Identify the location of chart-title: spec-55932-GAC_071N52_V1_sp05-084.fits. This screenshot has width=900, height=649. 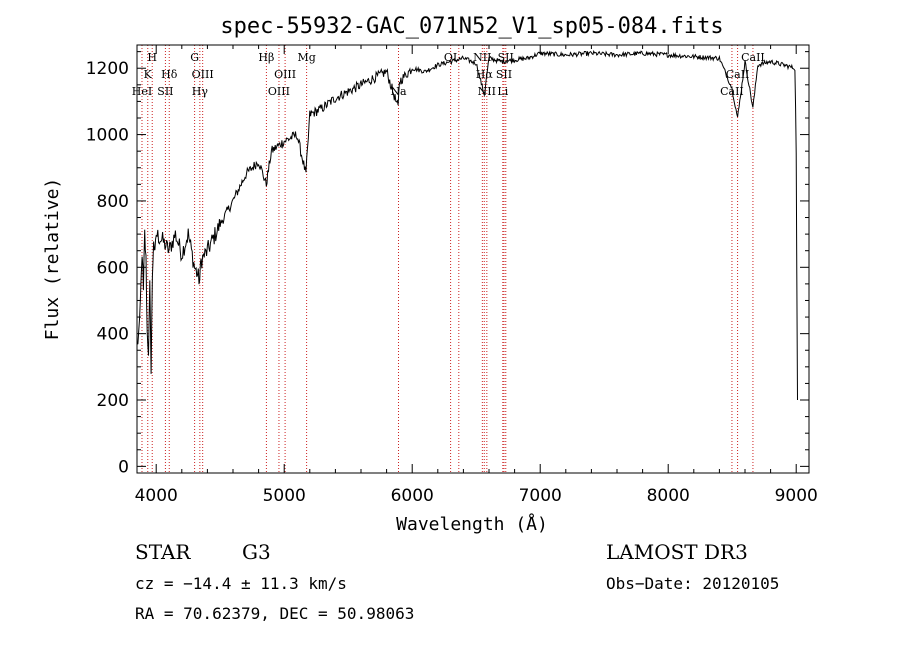
(471, 26).